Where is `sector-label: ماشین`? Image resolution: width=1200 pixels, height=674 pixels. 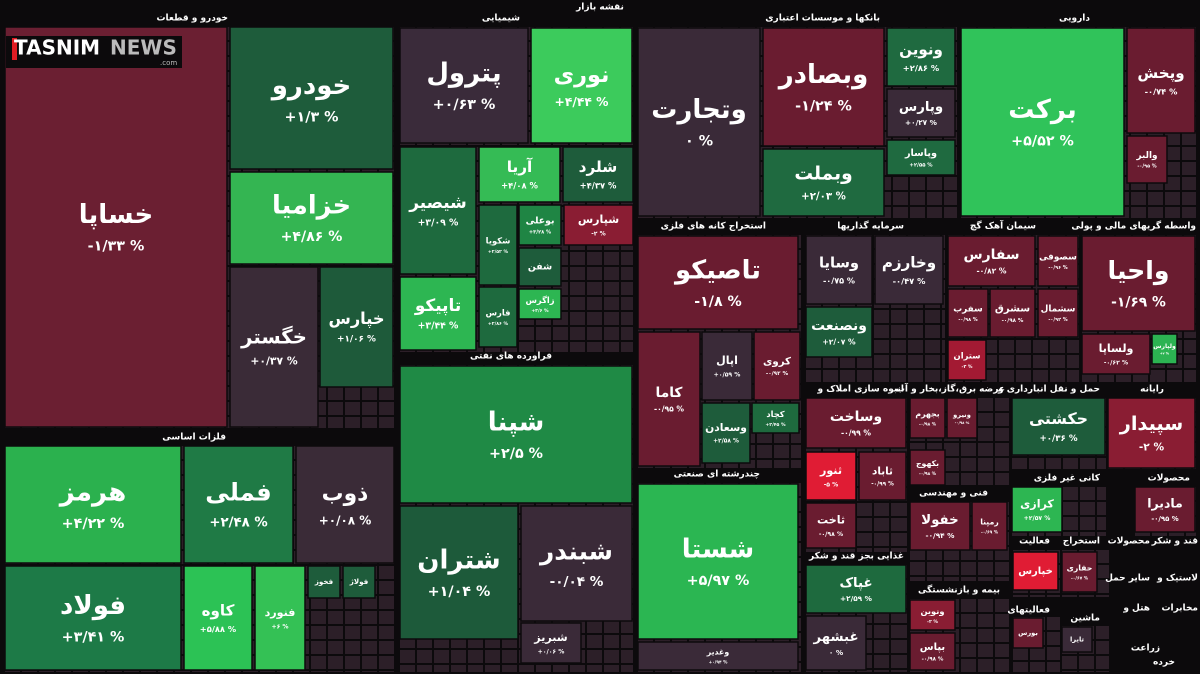
sector-label: ماشین is located at coordinates (1085, 619).